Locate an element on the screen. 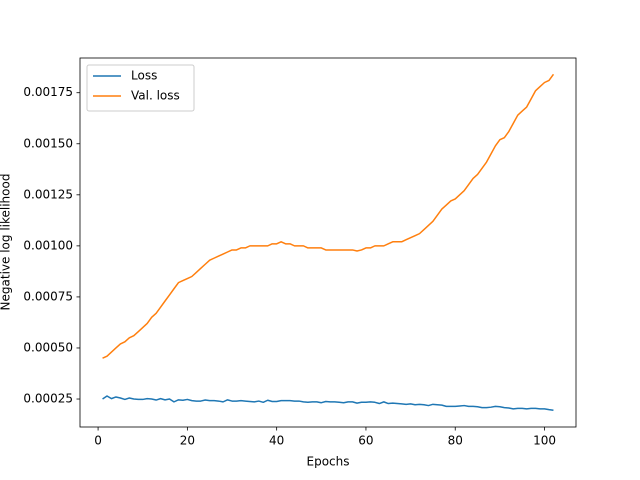  y-tick-label: 0.00150 is located at coordinates (48, 143).